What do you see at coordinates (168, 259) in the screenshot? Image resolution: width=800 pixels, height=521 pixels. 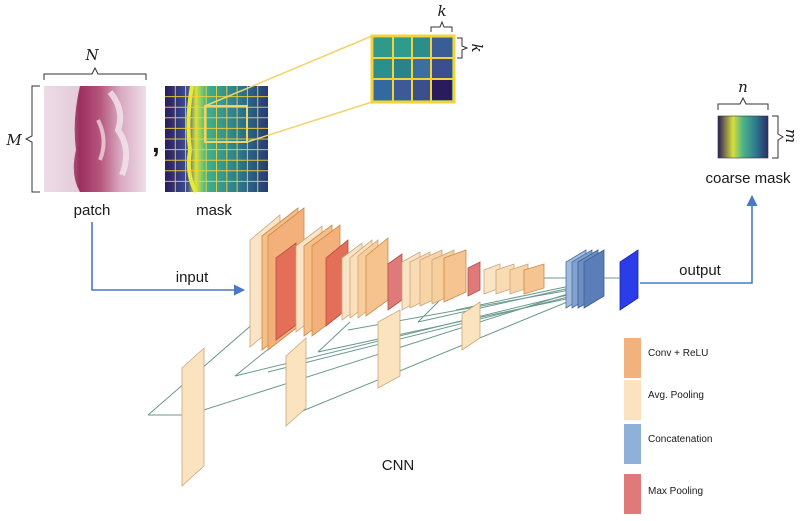 I see `input-arrow` at bounding box center [168, 259].